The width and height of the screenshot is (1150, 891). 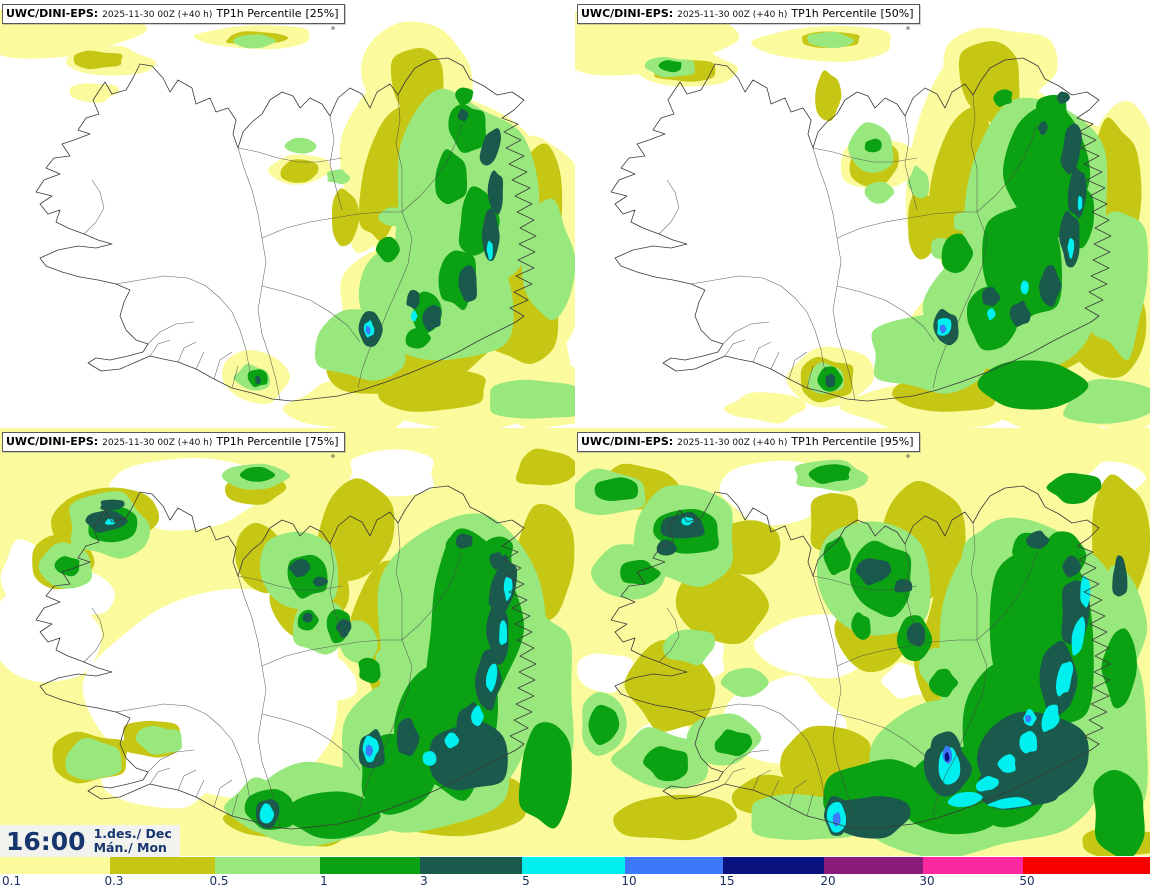 What do you see at coordinates (927, 881) in the screenshot?
I see `colorbar-tick-label: 30` at bounding box center [927, 881].